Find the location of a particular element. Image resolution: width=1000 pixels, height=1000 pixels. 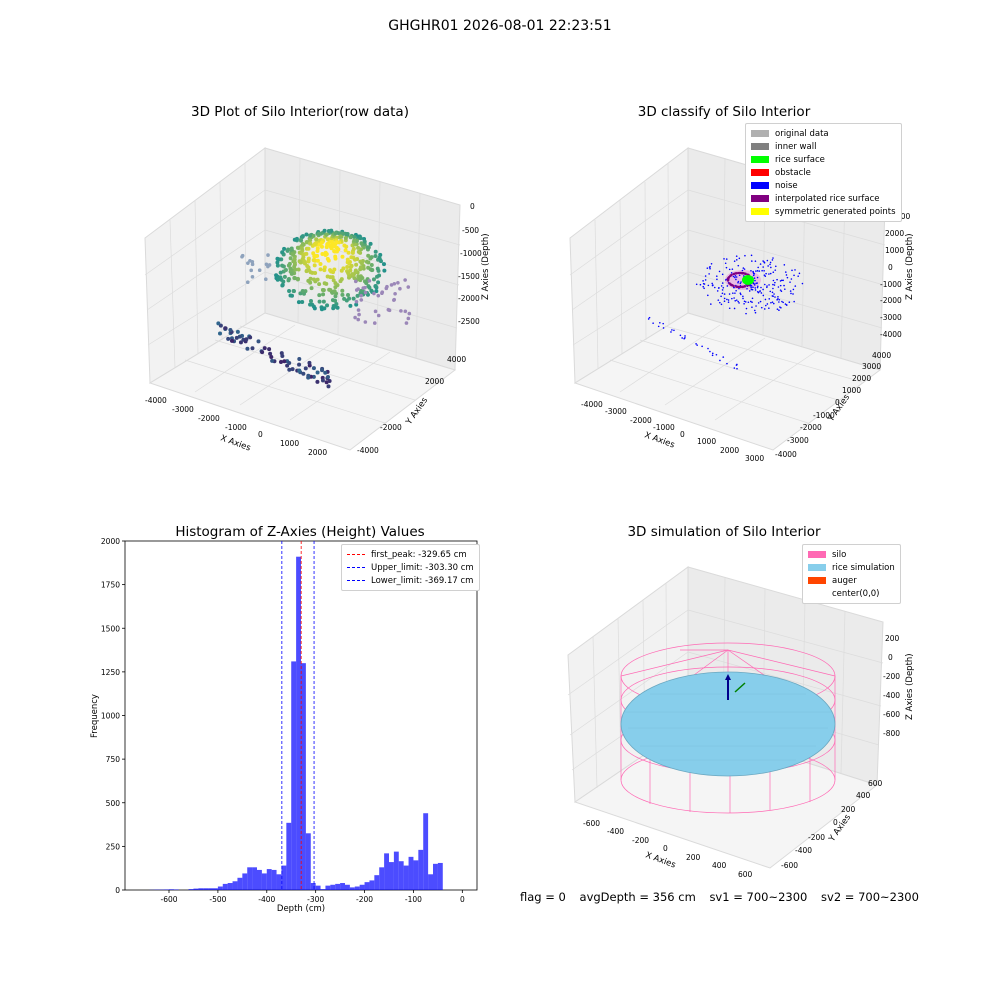

x-tick-label: -200 is located at coordinates (364, 899).